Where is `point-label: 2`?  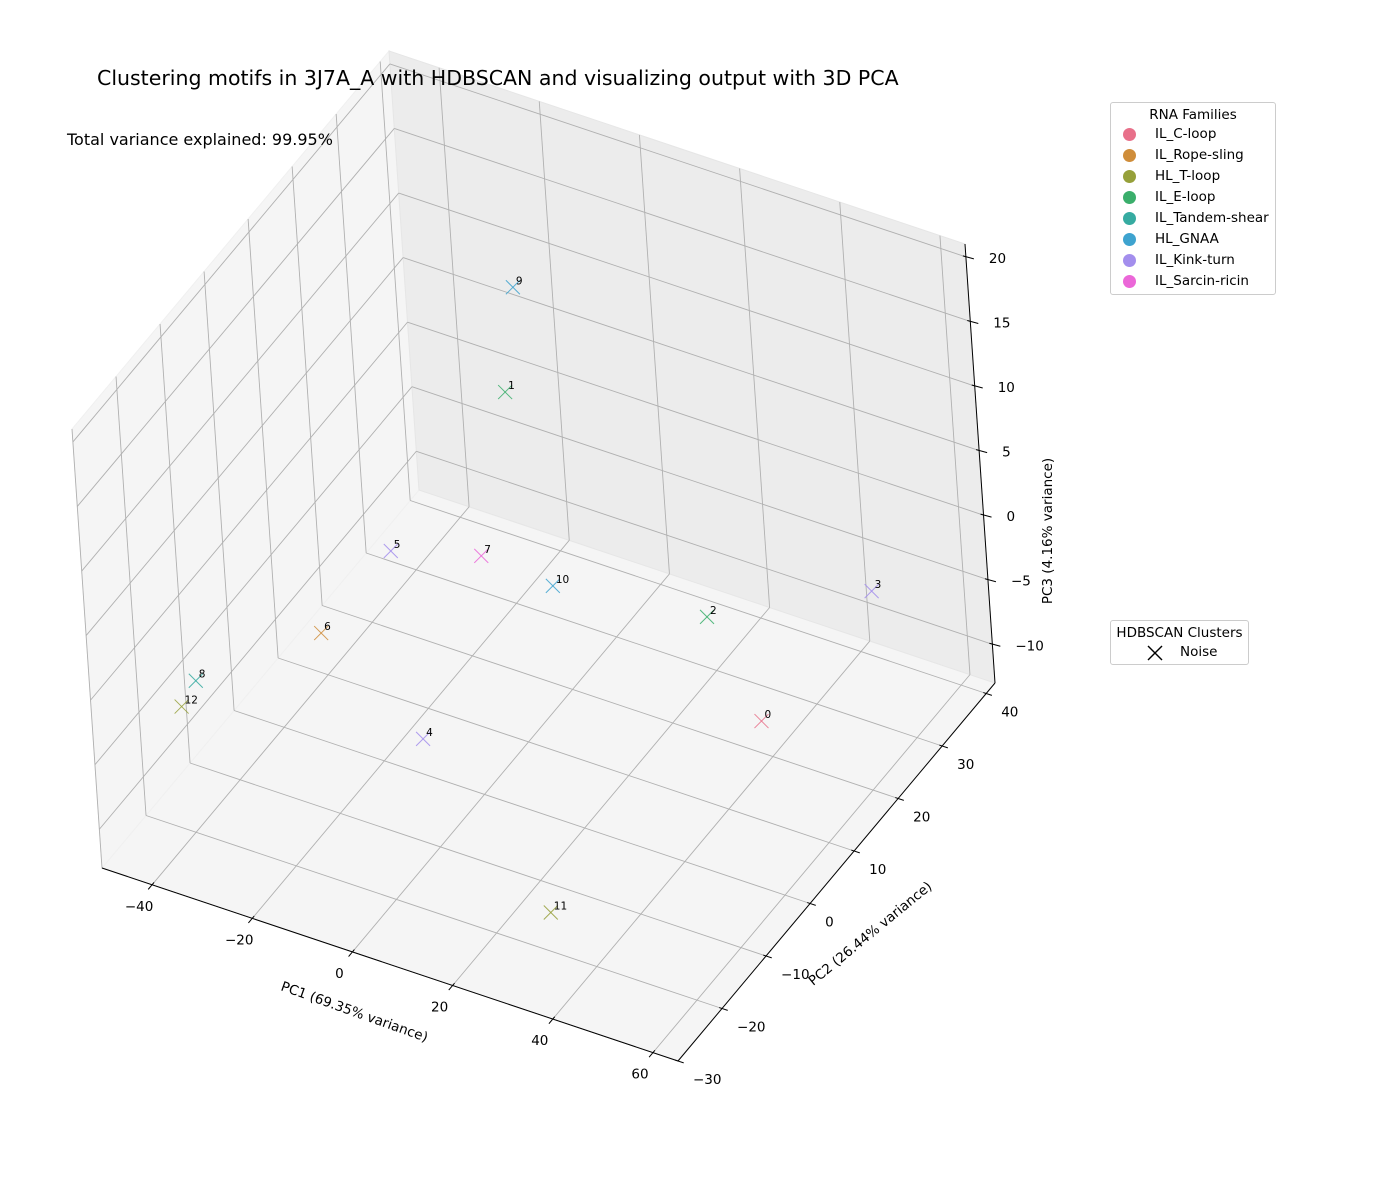 point-label: 2 is located at coordinates (713, 611).